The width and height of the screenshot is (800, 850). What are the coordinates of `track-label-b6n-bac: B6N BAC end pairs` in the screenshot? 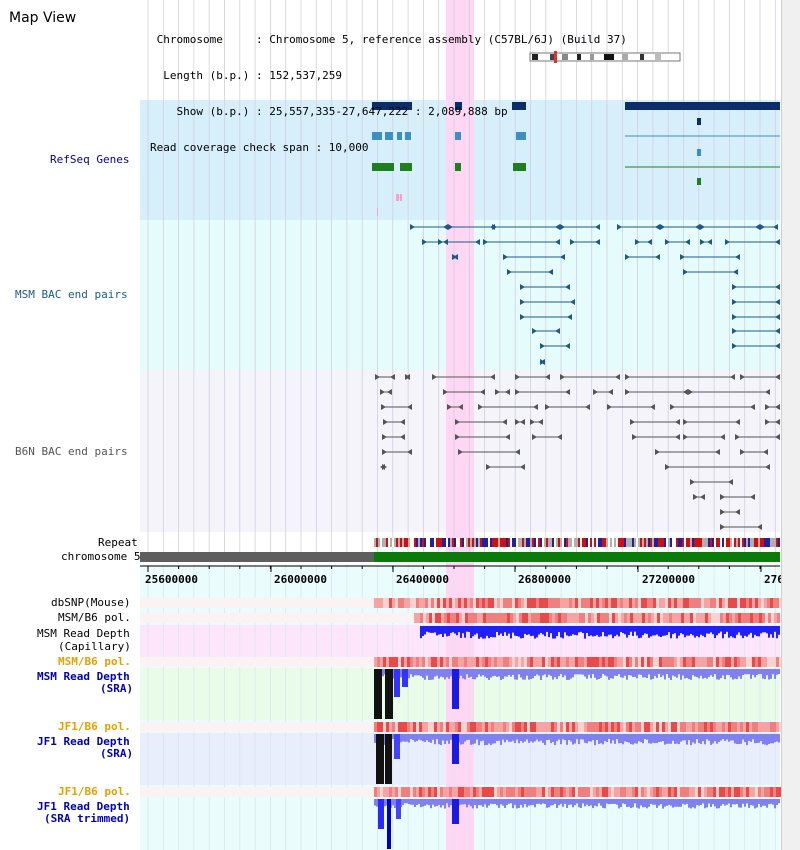 It's located at (71, 451).